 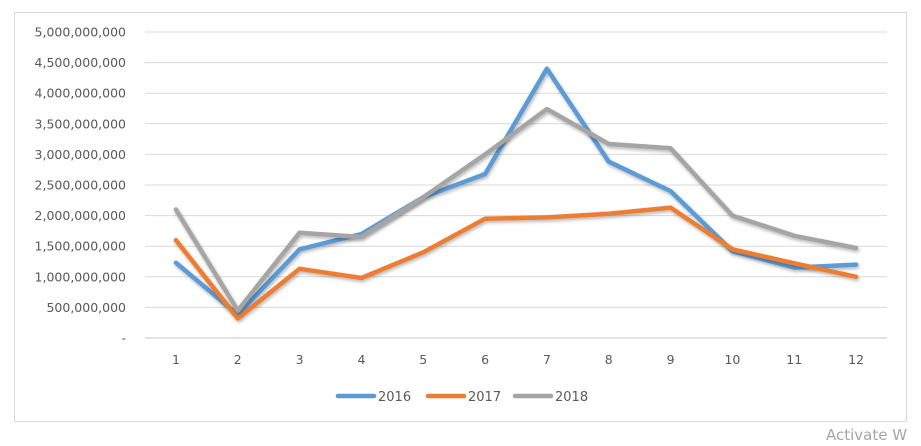 What do you see at coordinates (732, 359) in the screenshot?
I see `x-tick-label: 10` at bounding box center [732, 359].